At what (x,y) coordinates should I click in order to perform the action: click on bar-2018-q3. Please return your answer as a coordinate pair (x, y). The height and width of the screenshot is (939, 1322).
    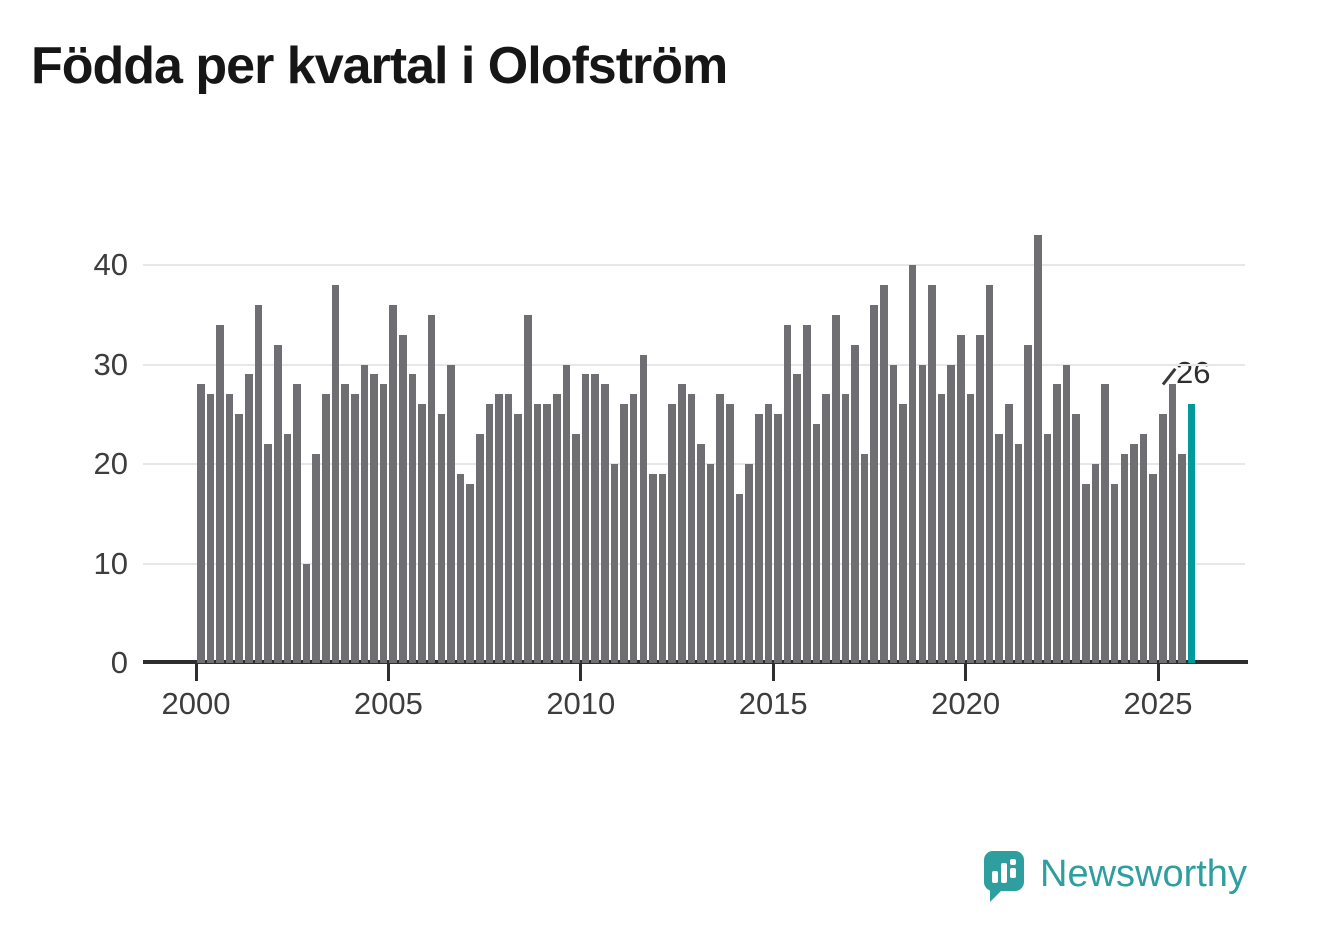
    Looking at the image, I should click on (912, 464).